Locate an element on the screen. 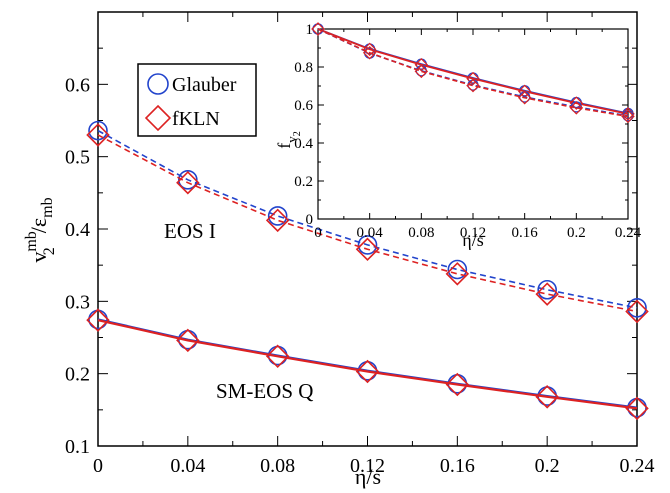 The width and height of the screenshot is (670, 493). legend-label-fkln: fKLN is located at coordinates (196, 119).